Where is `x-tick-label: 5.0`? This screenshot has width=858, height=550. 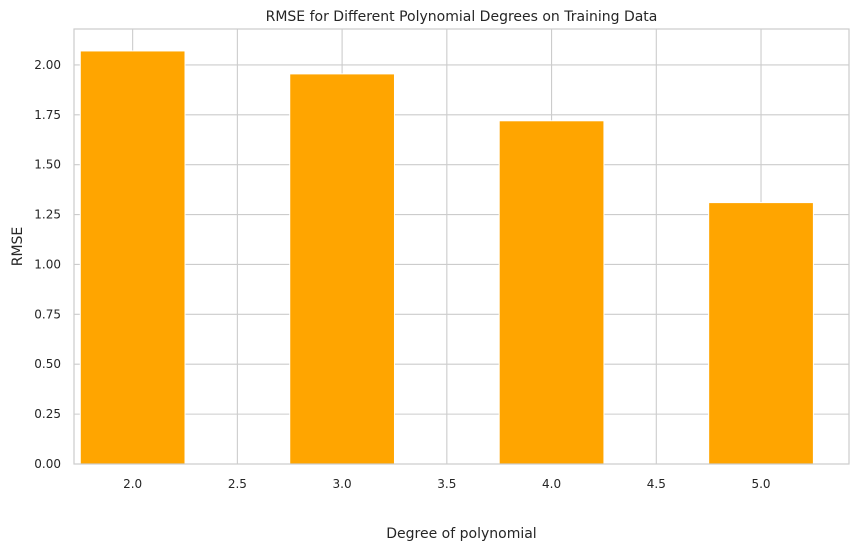
x-tick-label: 5.0 is located at coordinates (760, 484).